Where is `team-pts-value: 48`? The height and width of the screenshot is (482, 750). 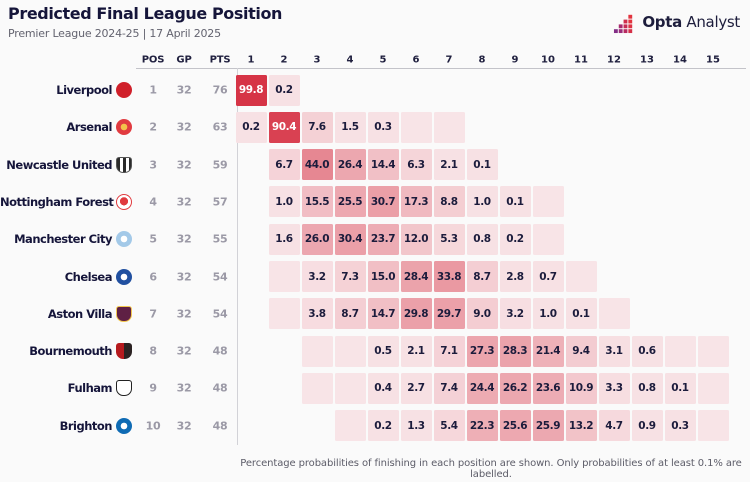
team-pts-value: 48 is located at coordinates (220, 388).